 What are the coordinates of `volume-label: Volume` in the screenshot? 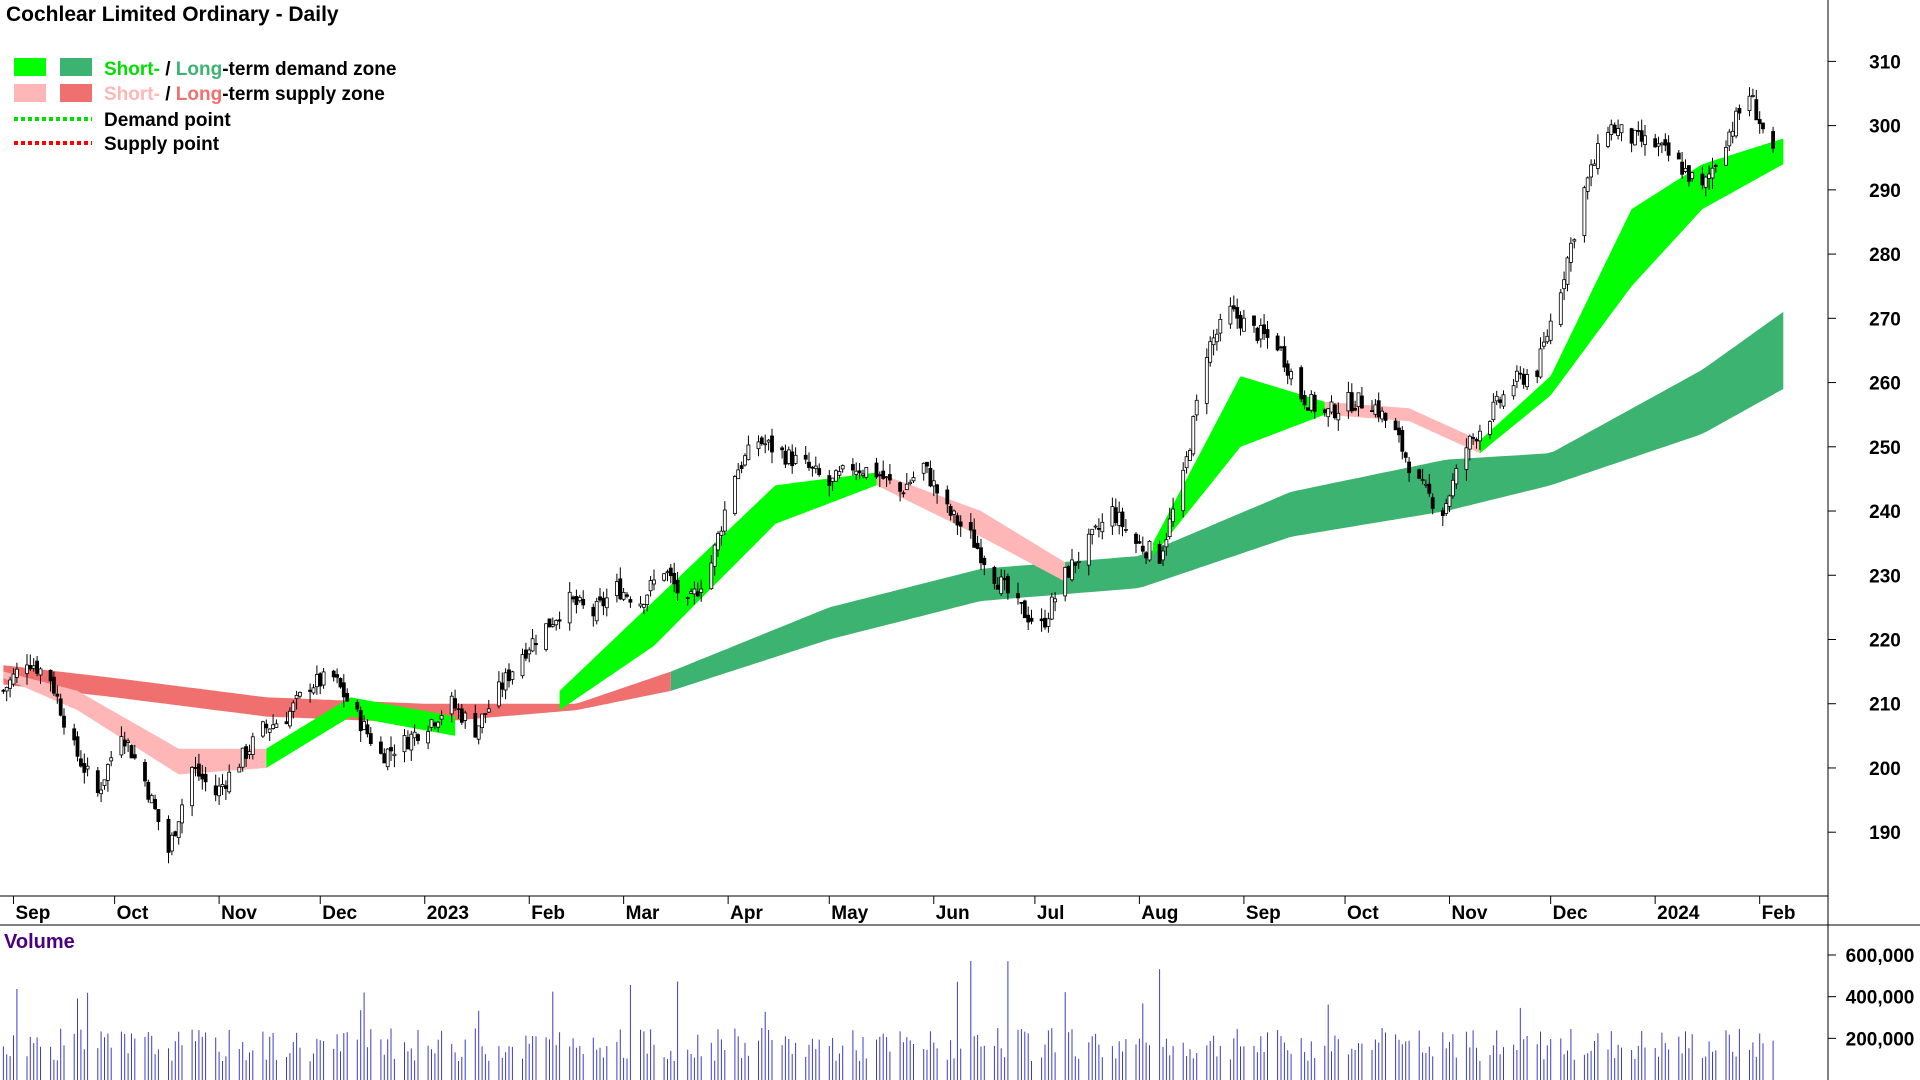 It's located at (39, 942).